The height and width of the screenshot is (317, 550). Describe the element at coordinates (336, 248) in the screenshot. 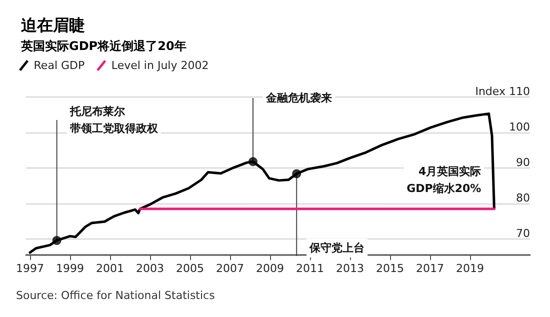

I see `annotation: 保守党上台` at that location.